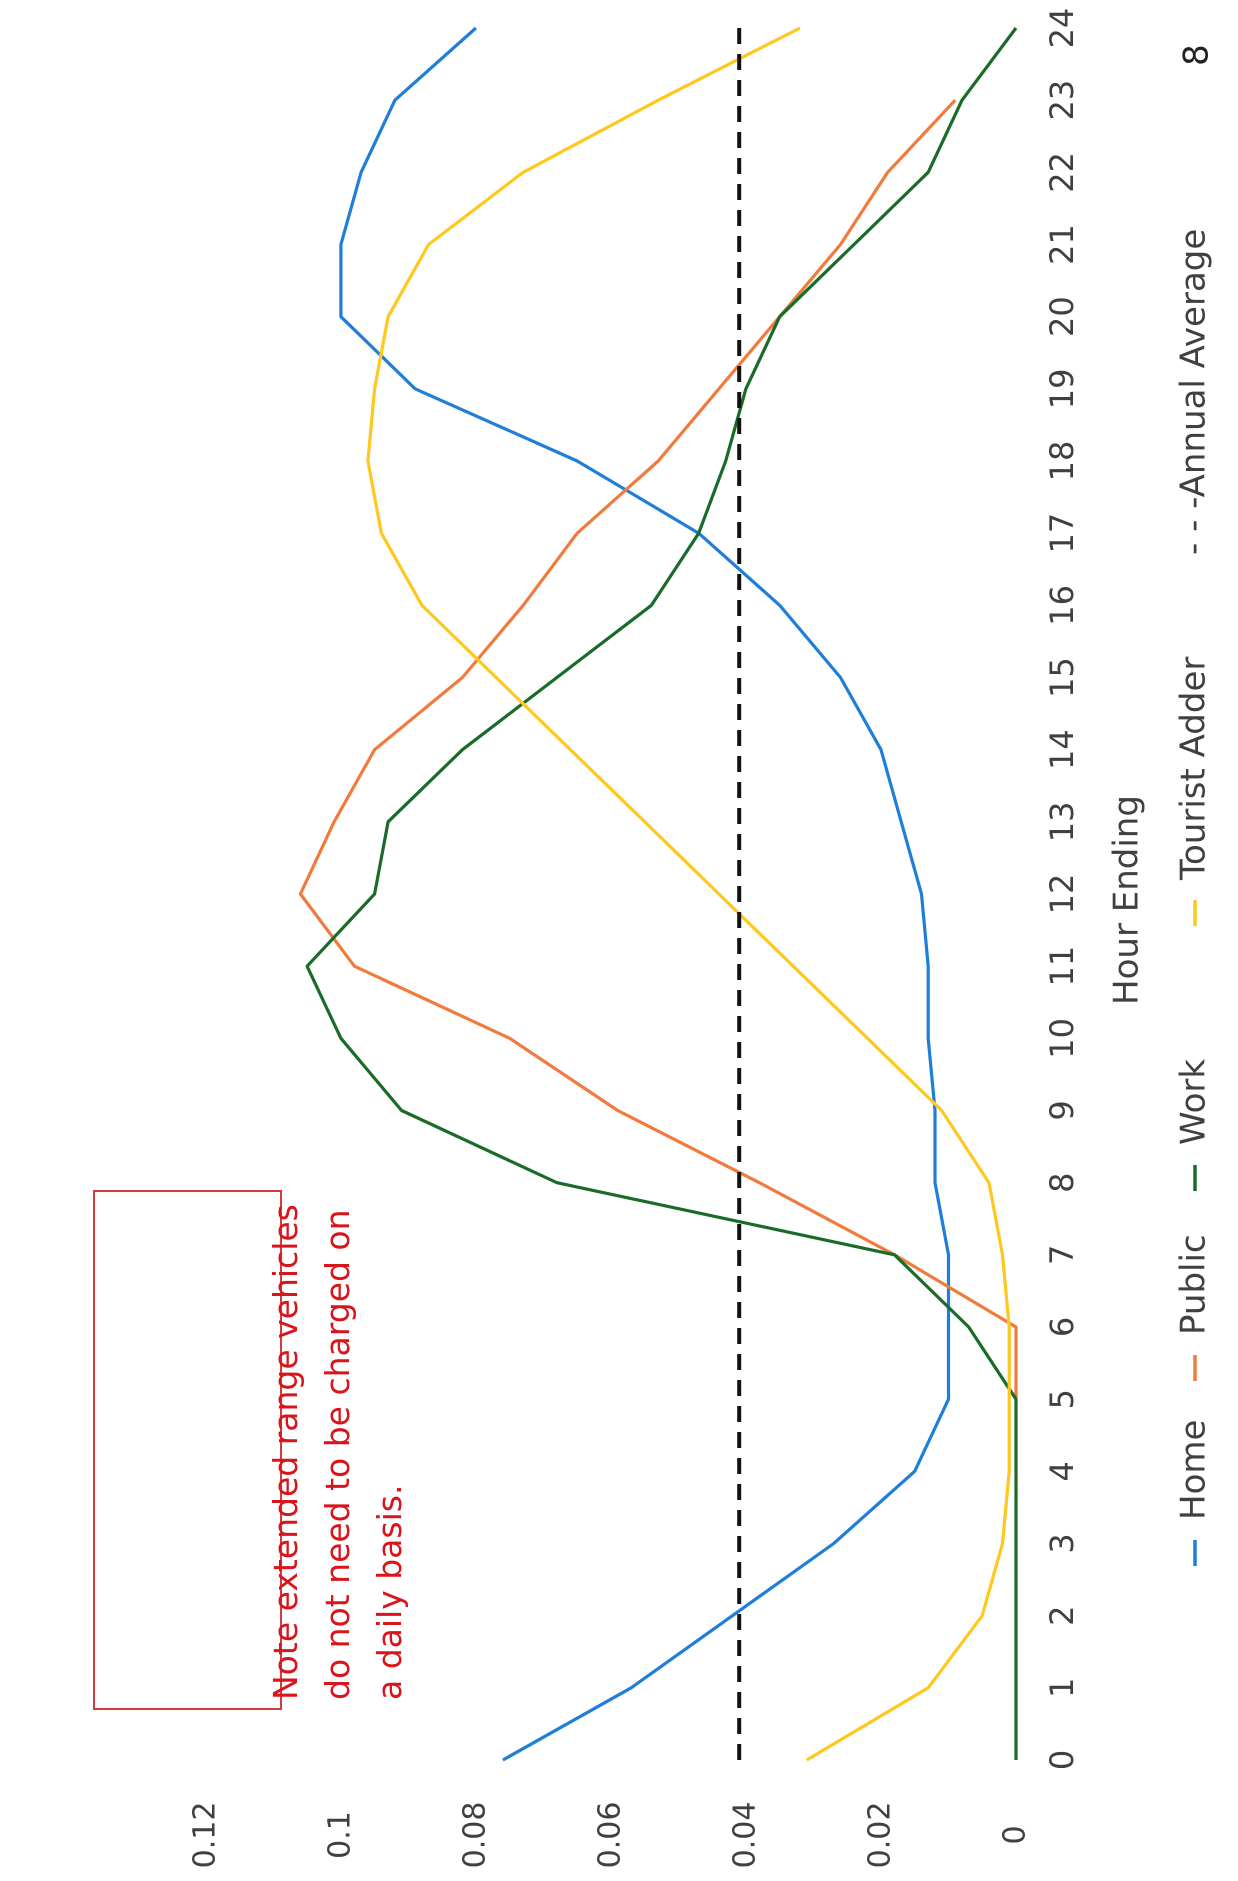 This screenshot has width=1238, height=1881. What do you see at coordinates (609, 1835) in the screenshot?
I see `value-tick-label: 0.06` at bounding box center [609, 1835].